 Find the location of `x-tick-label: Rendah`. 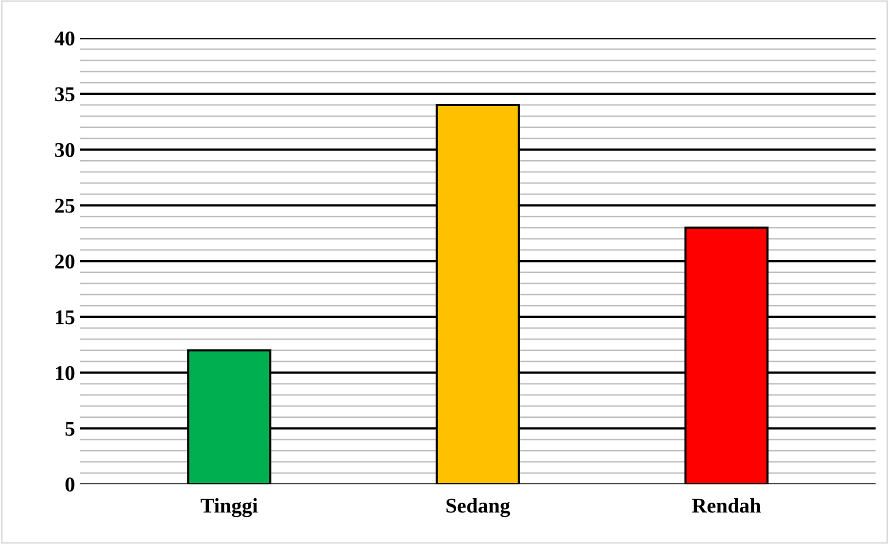

x-tick-label: Rendah is located at coordinates (726, 505).